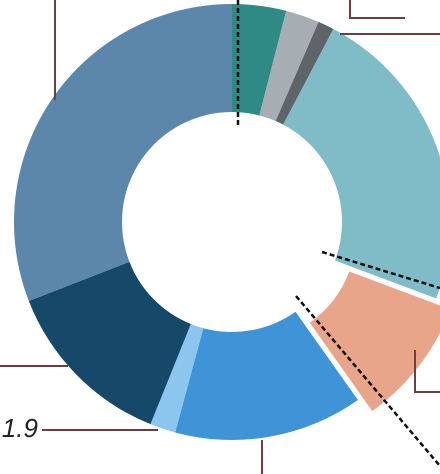 Image resolution: width=440 pixels, height=474 pixels. What do you see at coordinates (20, 428) in the screenshot?
I see `data-label: 1.9` at bounding box center [20, 428].